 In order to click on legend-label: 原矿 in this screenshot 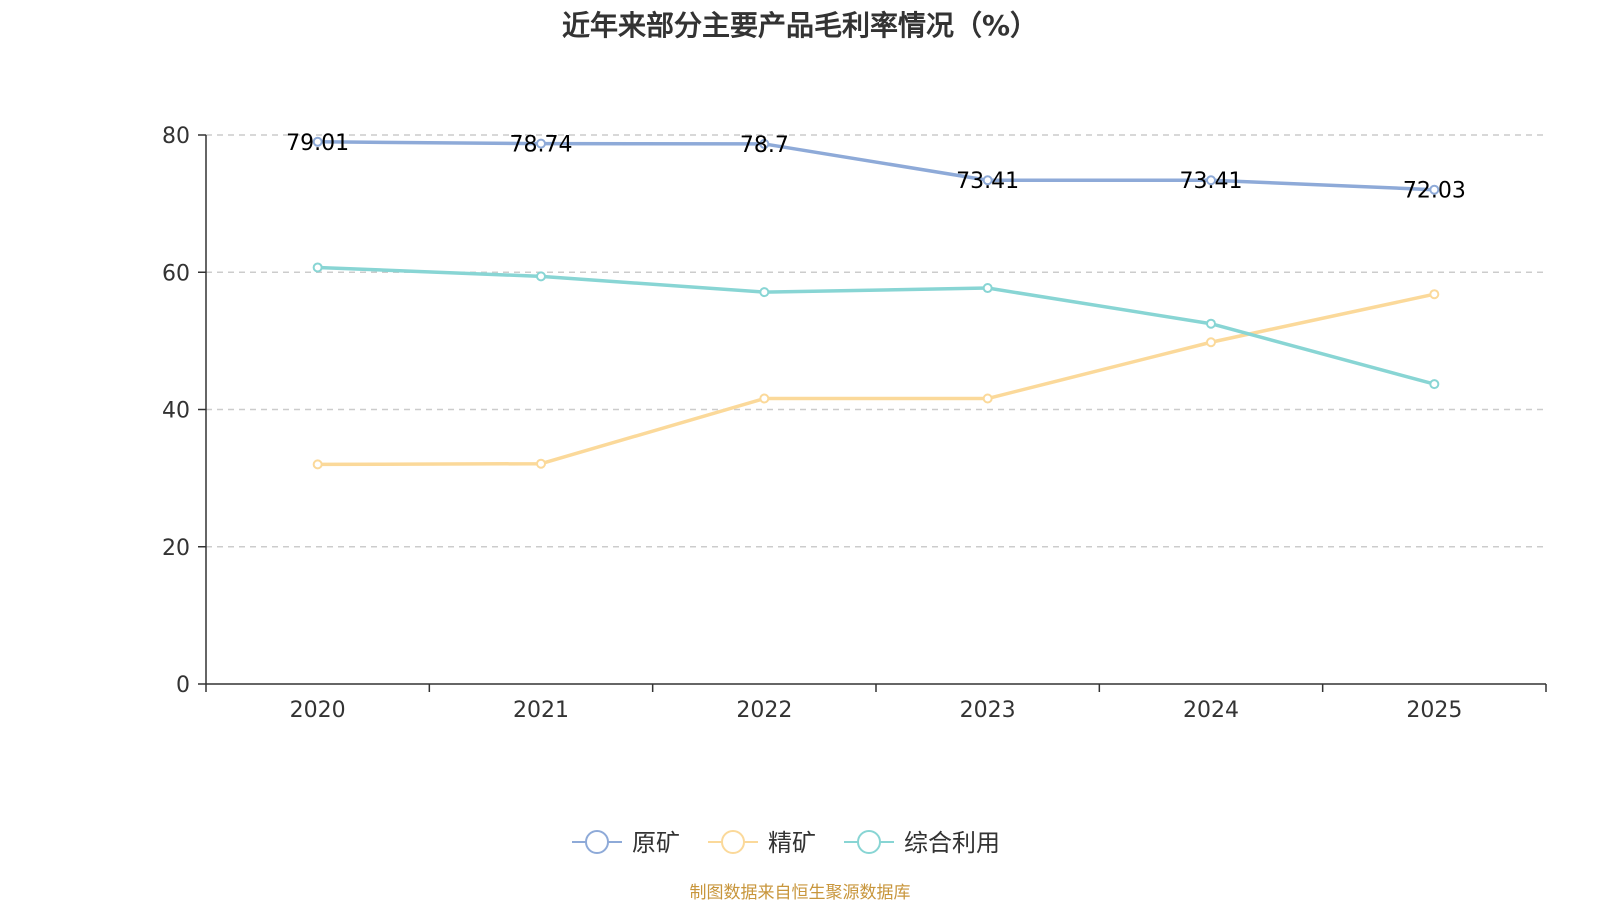, I will do `click(656, 843)`.